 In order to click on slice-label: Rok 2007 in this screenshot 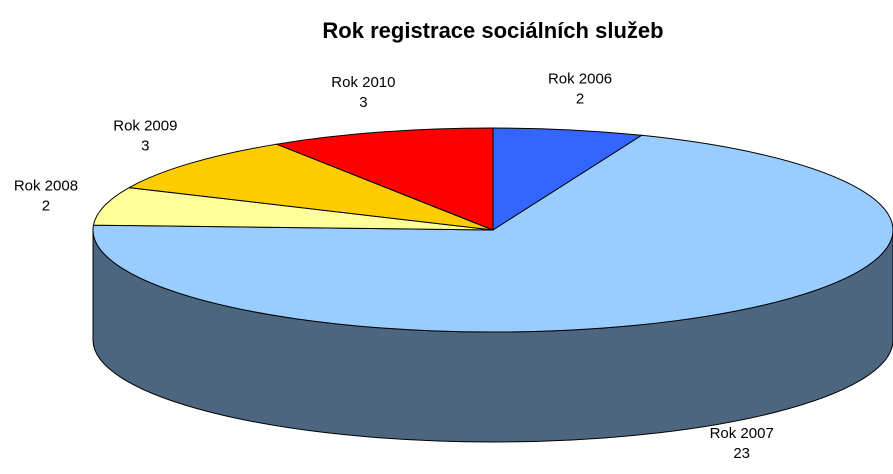, I will do `click(742, 433)`.